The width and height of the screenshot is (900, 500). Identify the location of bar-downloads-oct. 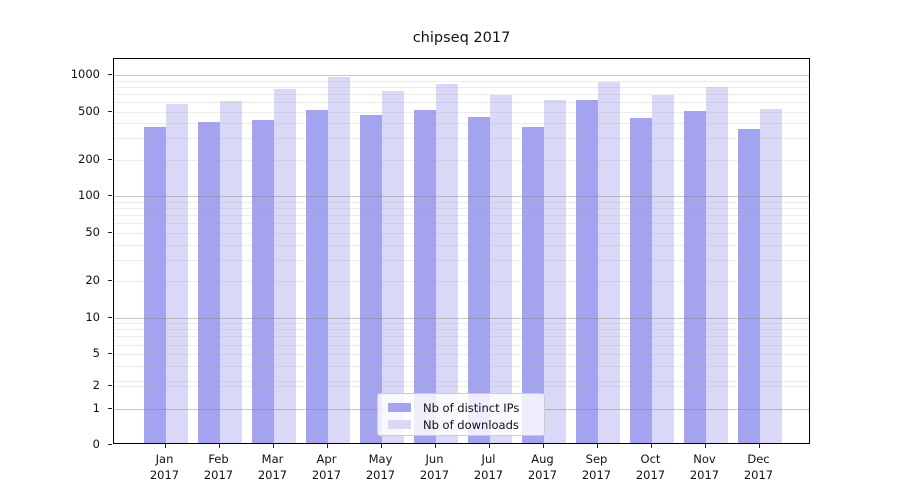
(662, 268).